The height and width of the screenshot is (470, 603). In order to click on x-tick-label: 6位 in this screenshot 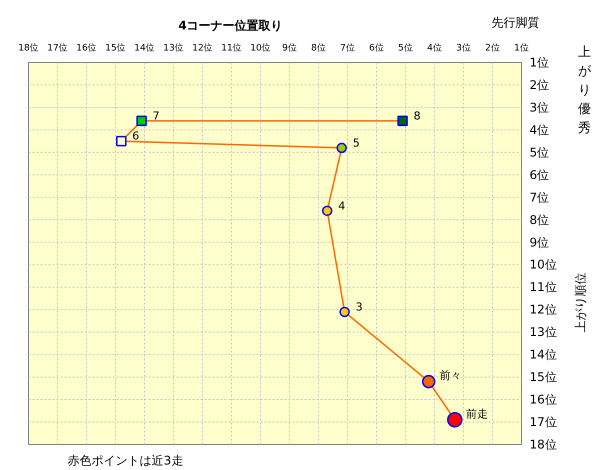, I will do `click(376, 48)`.